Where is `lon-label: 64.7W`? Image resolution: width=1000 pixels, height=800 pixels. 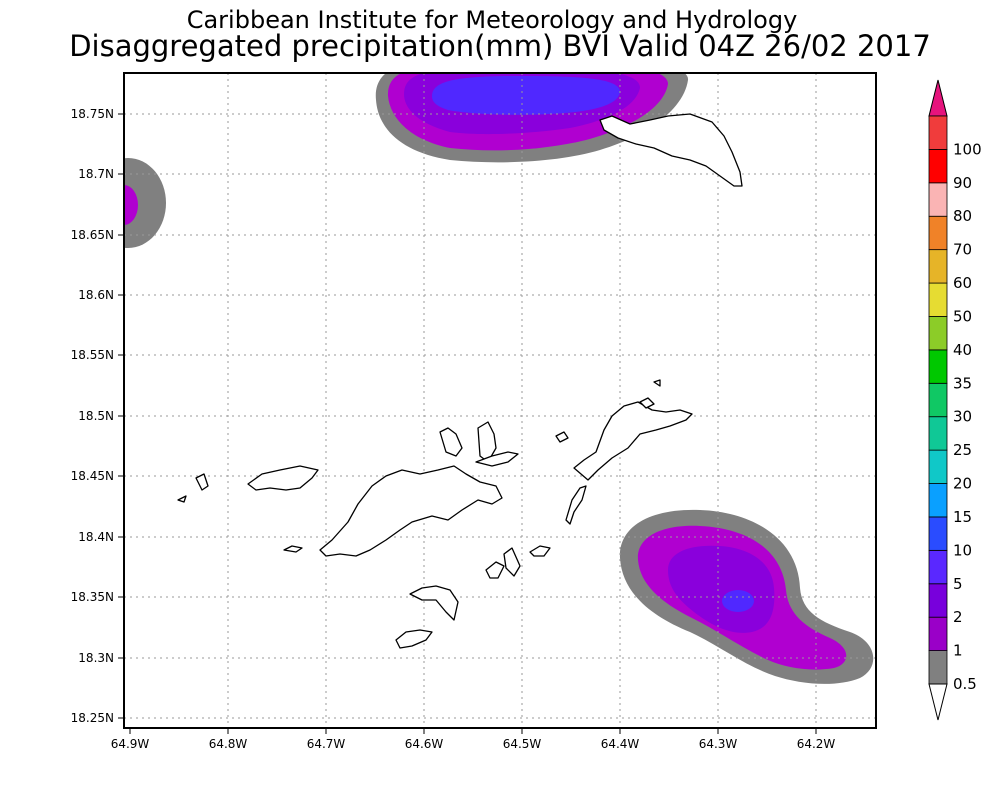
lon-label: 64.7W is located at coordinates (326, 744).